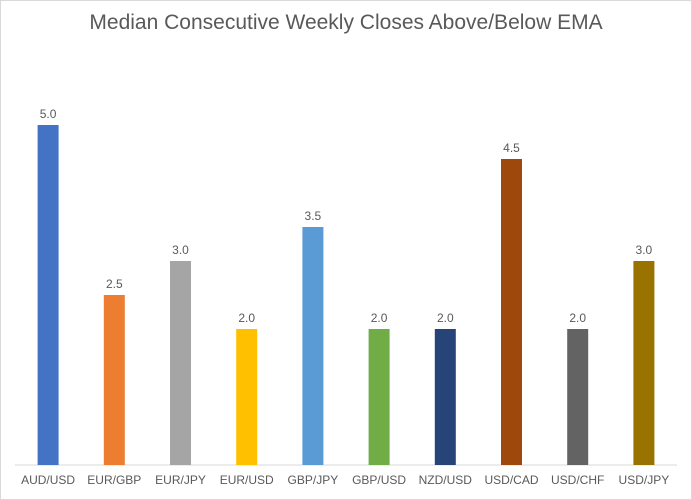  I want to click on data-label-aud-usd: 5.0, so click(48, 114).